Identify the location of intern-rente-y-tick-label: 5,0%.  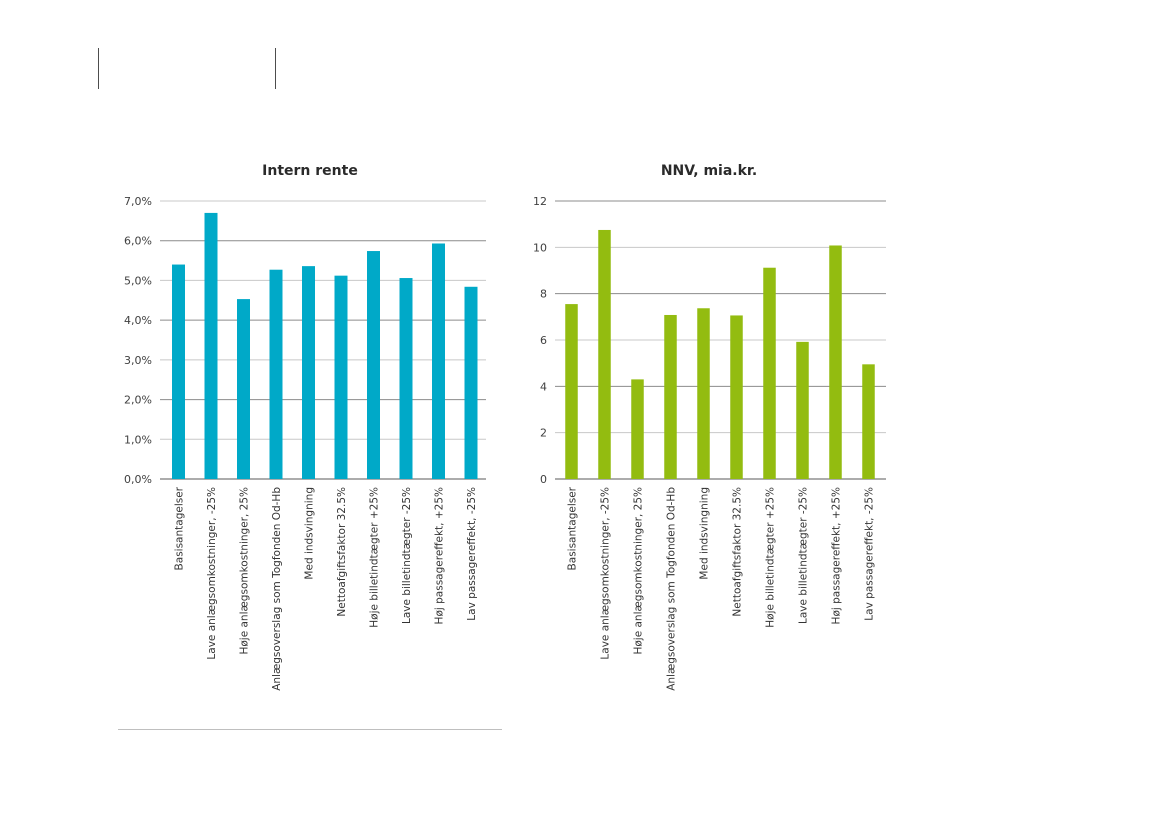
(138, 280).